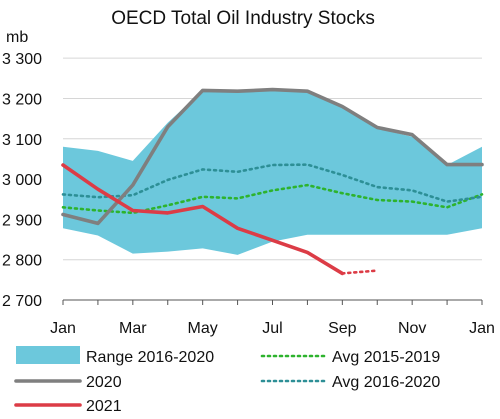 The height and width of the screenshot is (419, 500). Describe the element at coordinates (133, 328) in the screenshot. I see `x-tick-label: Mar` at that location.